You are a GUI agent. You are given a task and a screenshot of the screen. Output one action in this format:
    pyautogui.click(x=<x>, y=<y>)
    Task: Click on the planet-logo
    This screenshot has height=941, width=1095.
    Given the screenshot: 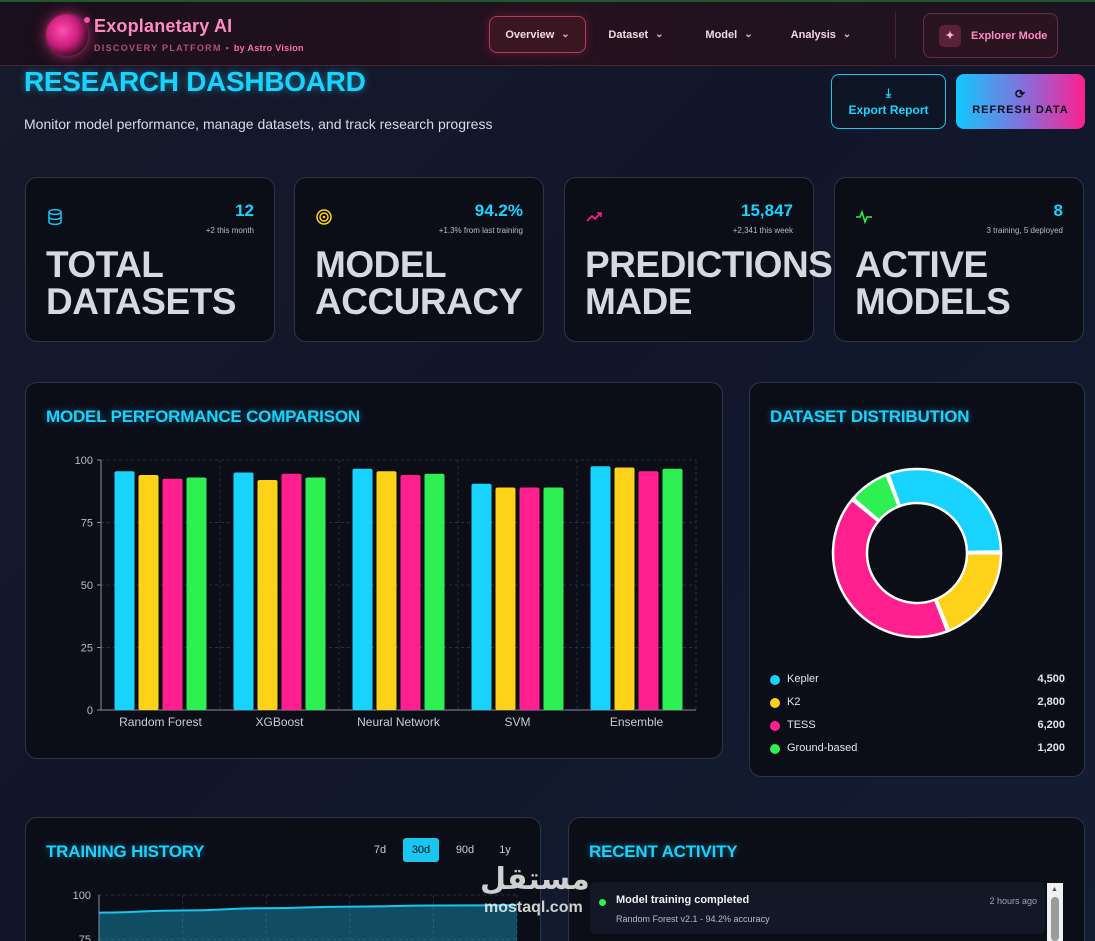 What is the action you would take?
    pyautogui.click(x=67, y=35)
    